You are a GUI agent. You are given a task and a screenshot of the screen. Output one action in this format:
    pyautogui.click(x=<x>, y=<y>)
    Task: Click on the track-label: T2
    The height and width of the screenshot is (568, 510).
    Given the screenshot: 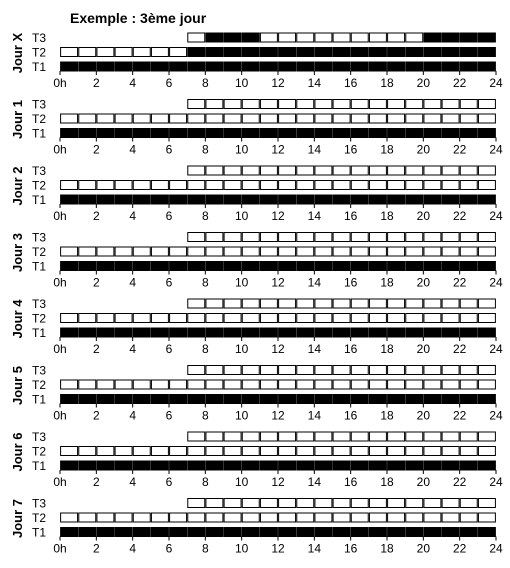 What is the action you would take?
    pyautogui.click(x=39, y=319)
    